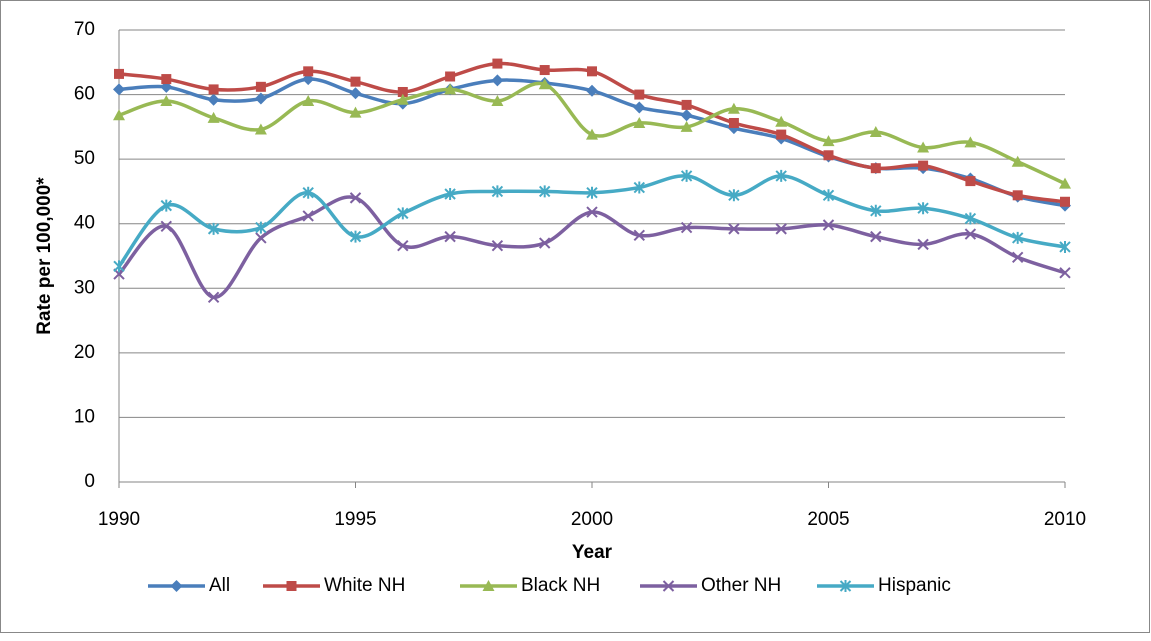 The image size is (1151, 641). Describe the element at coordinates (914, 585) in the screenshot. I see `legend-label: Hispanic` at that location.